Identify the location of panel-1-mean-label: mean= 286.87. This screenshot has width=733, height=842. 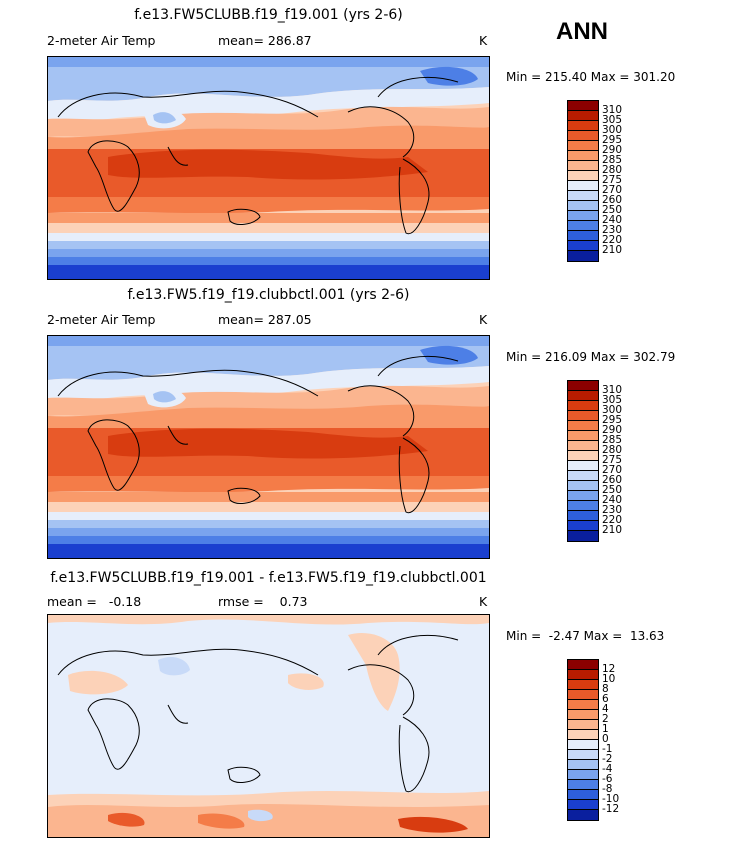
(265, 40).